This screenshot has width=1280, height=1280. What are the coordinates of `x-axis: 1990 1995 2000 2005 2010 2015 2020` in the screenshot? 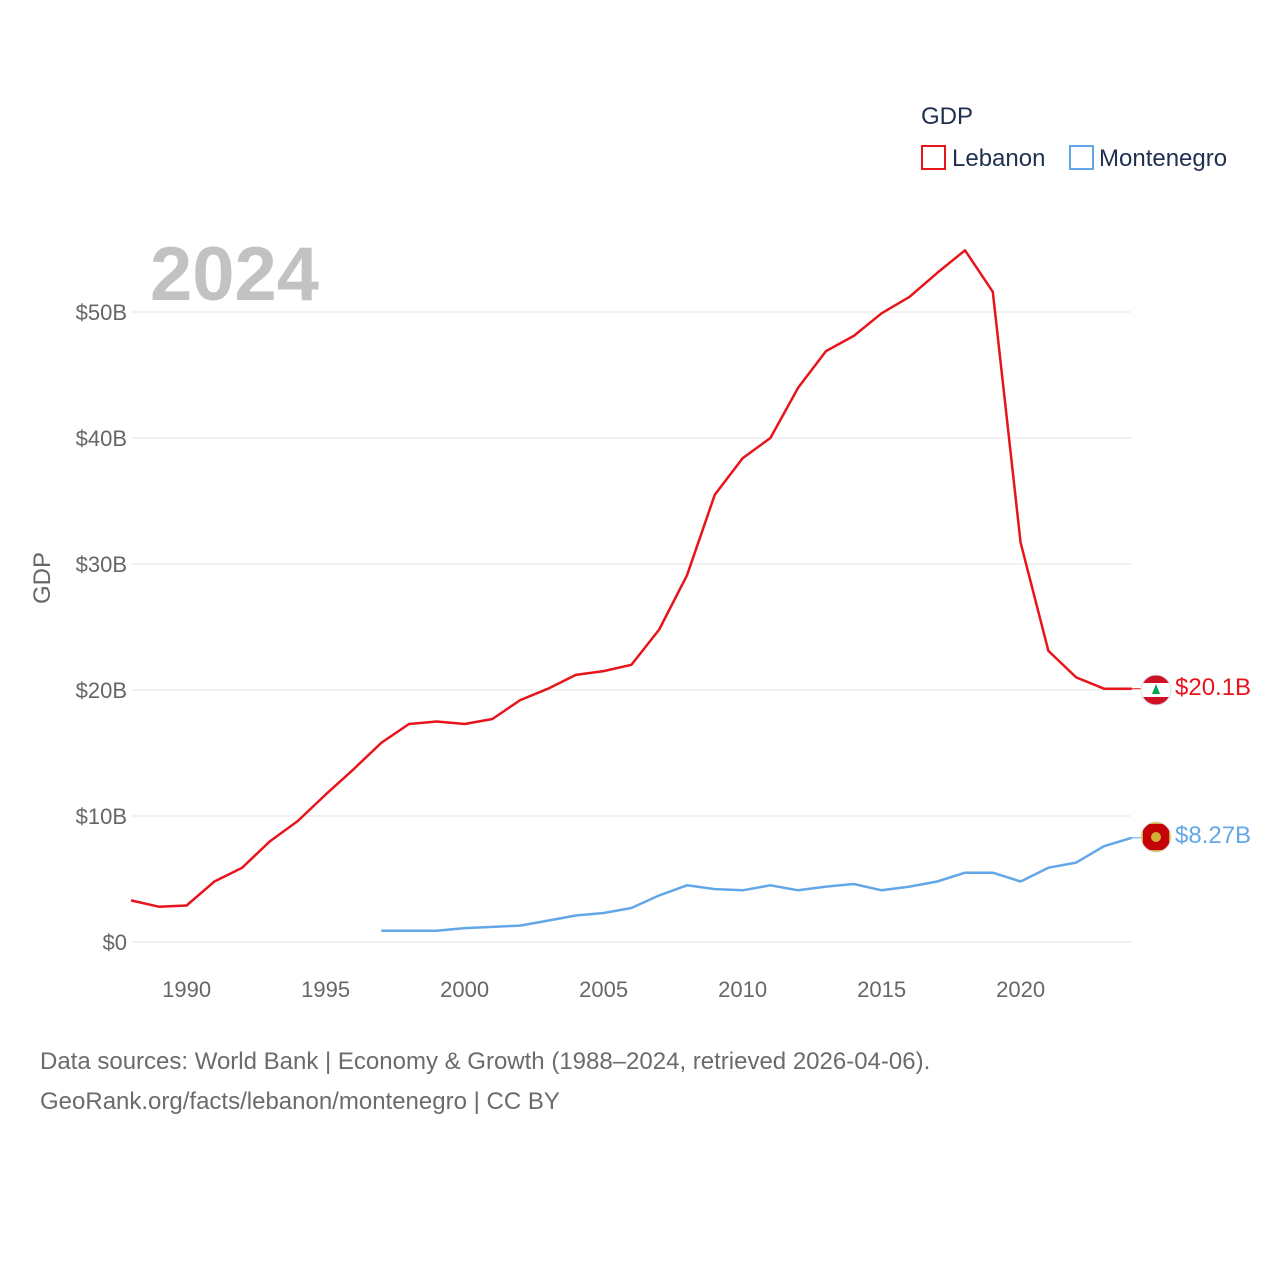 It's located at (603, 989).